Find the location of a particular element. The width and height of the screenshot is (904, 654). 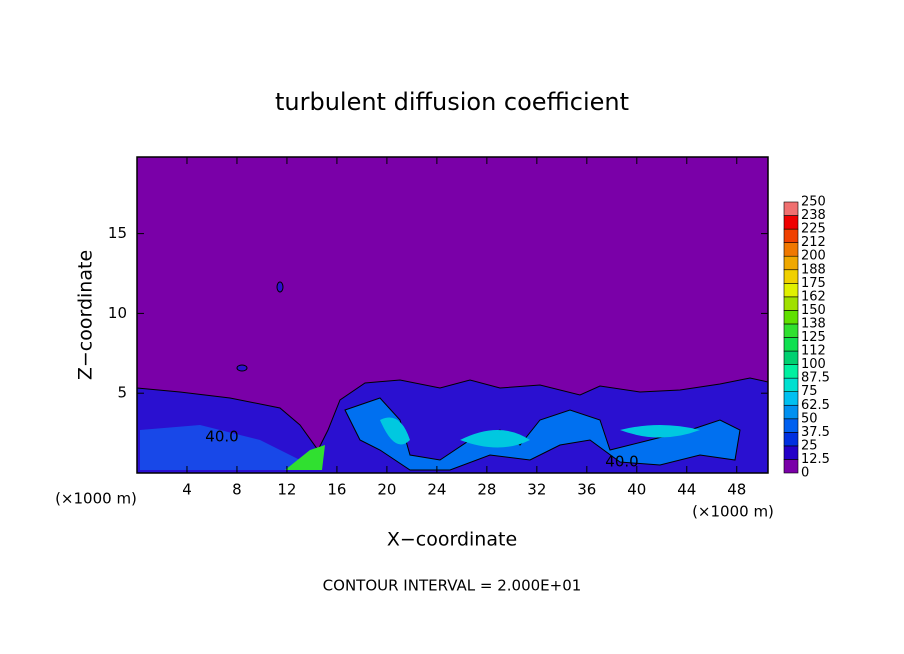

x-tick-label: 28 is located at coordinates (486, 490).